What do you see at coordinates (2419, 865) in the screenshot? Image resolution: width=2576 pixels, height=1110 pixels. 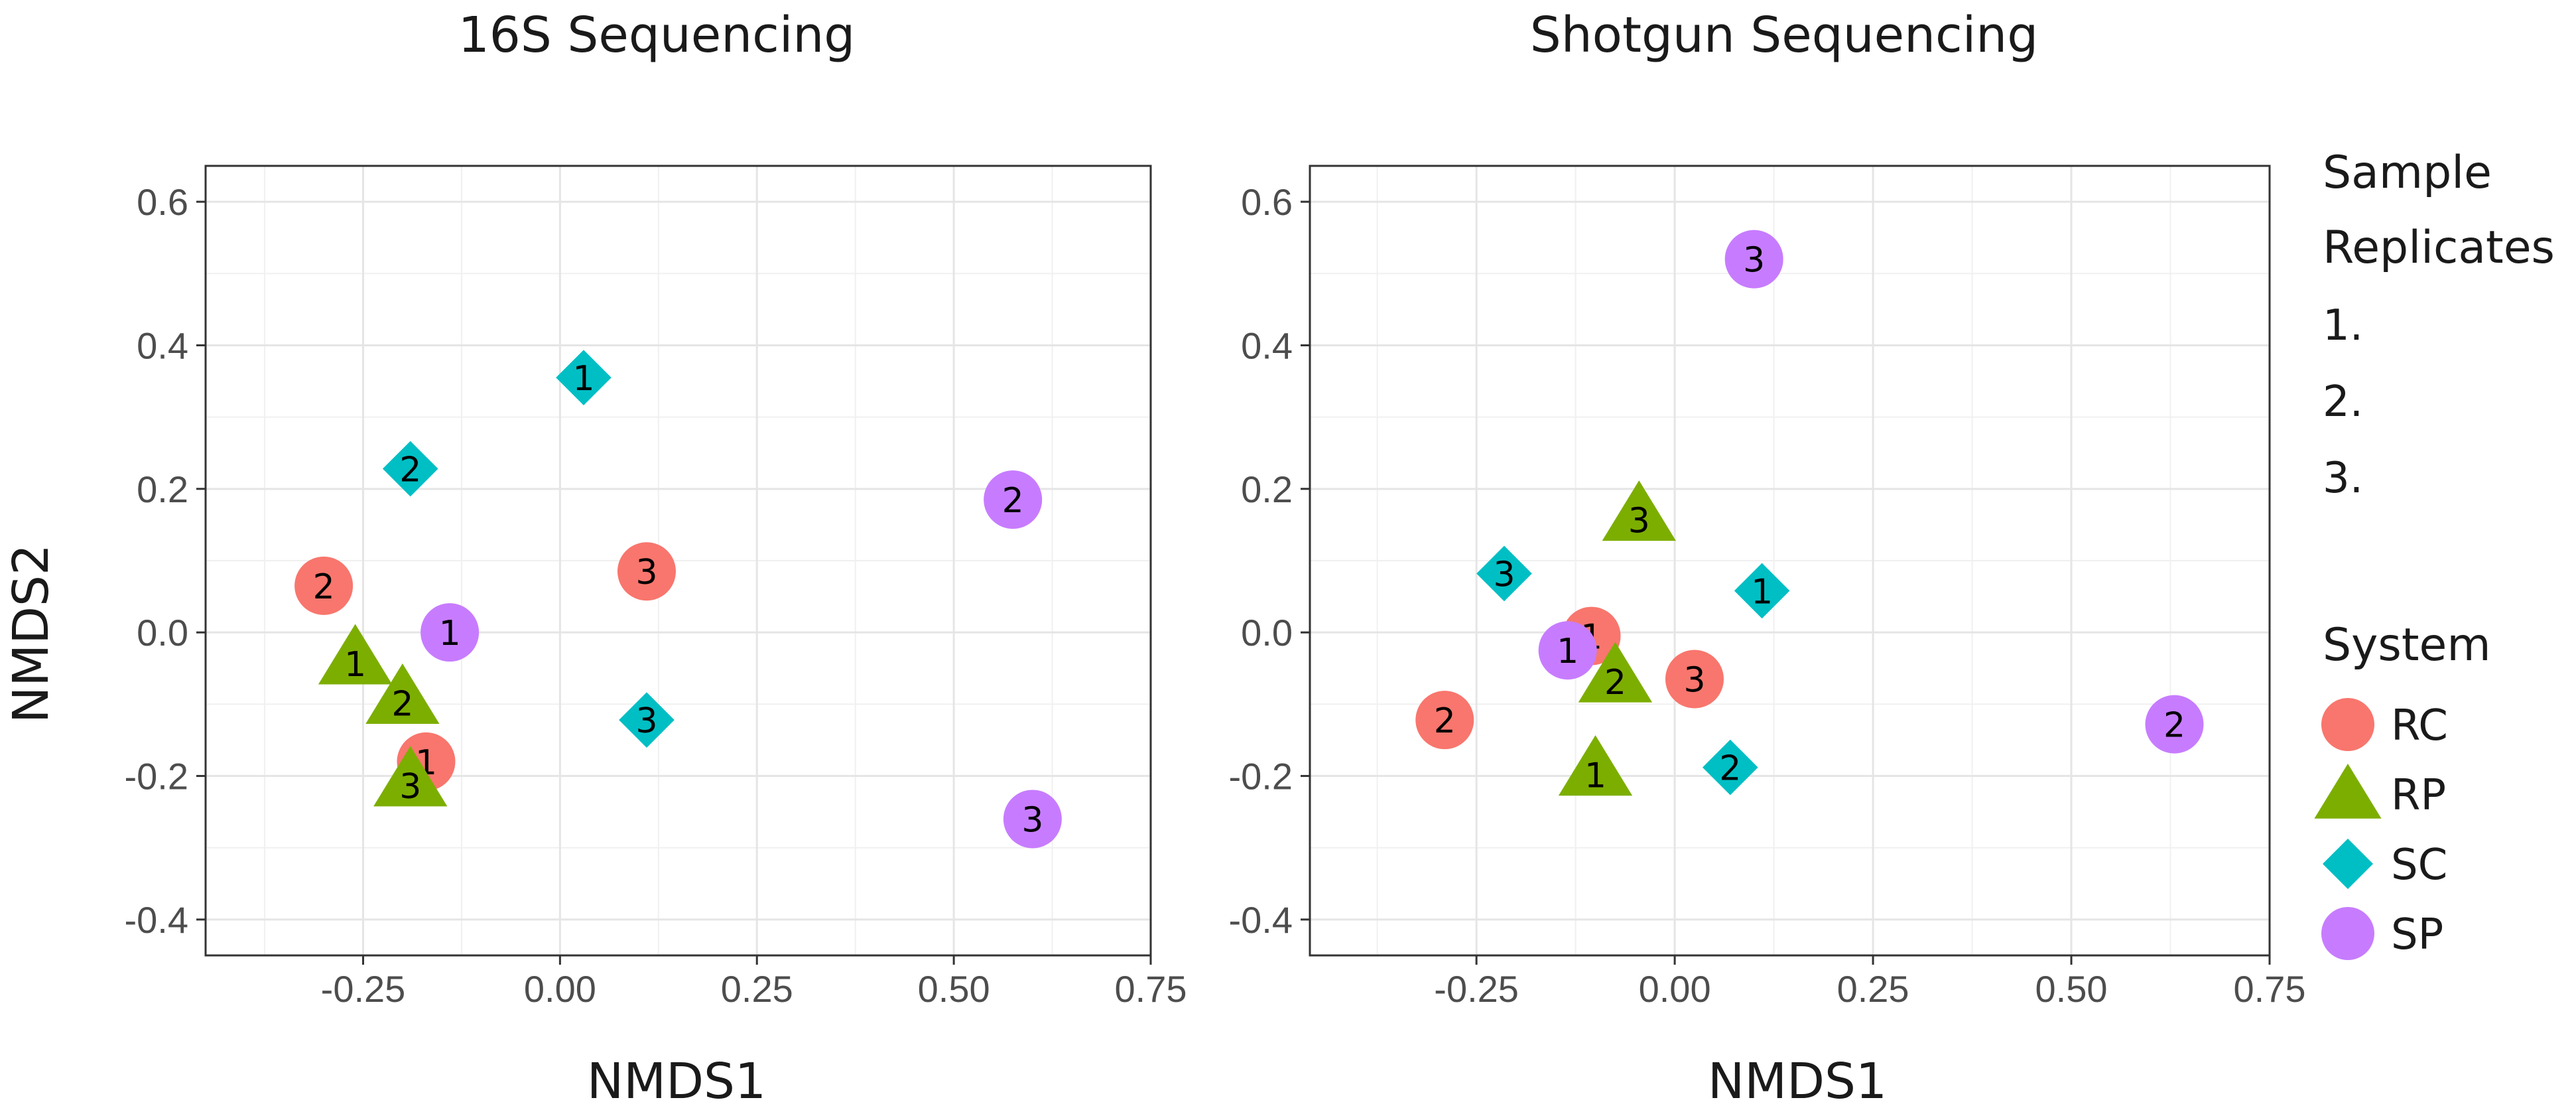 I see `legend-label-sc: SC` at bounding box center [2419, 865].